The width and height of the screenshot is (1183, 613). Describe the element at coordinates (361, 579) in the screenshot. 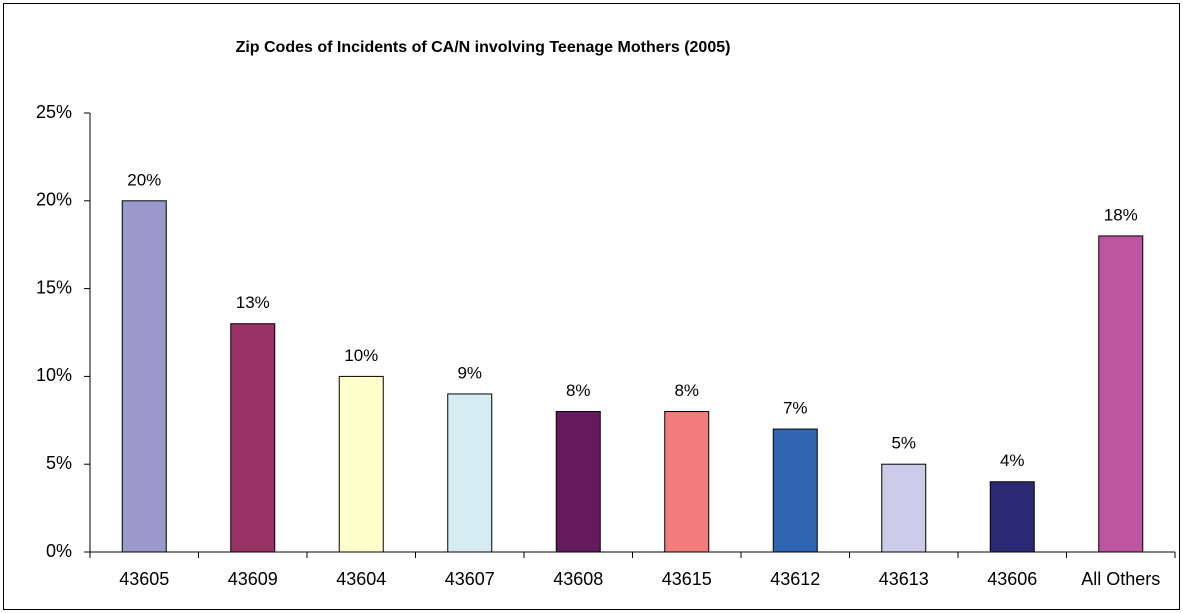

I see `x-tick-label: 43604` at that location.